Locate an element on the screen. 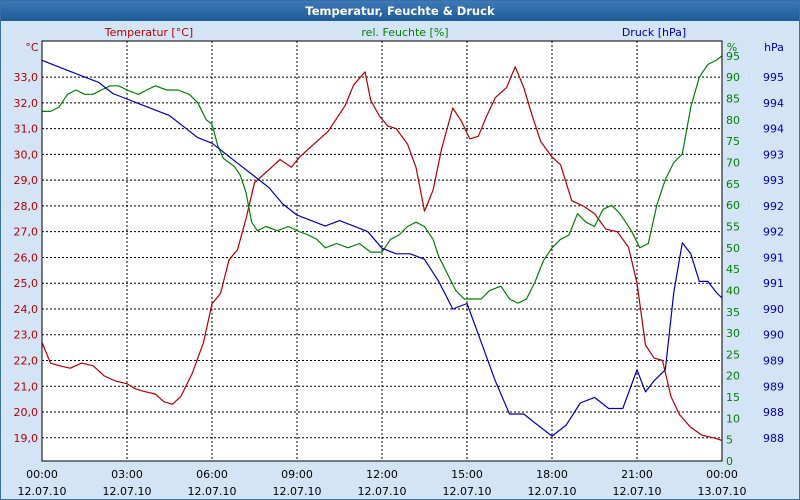 The width and height of the screenshot is (800, 500). humidity-tick-label: 80 is located at coordinates (733, 120).